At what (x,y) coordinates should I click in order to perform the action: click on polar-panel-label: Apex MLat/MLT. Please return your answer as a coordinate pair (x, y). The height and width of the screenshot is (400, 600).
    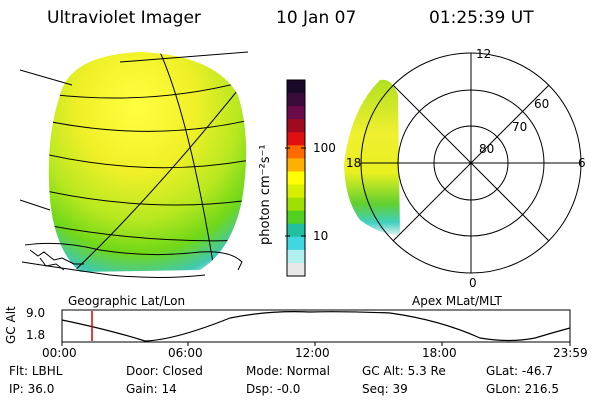
    Looking at the image, I should click on (457, 301).